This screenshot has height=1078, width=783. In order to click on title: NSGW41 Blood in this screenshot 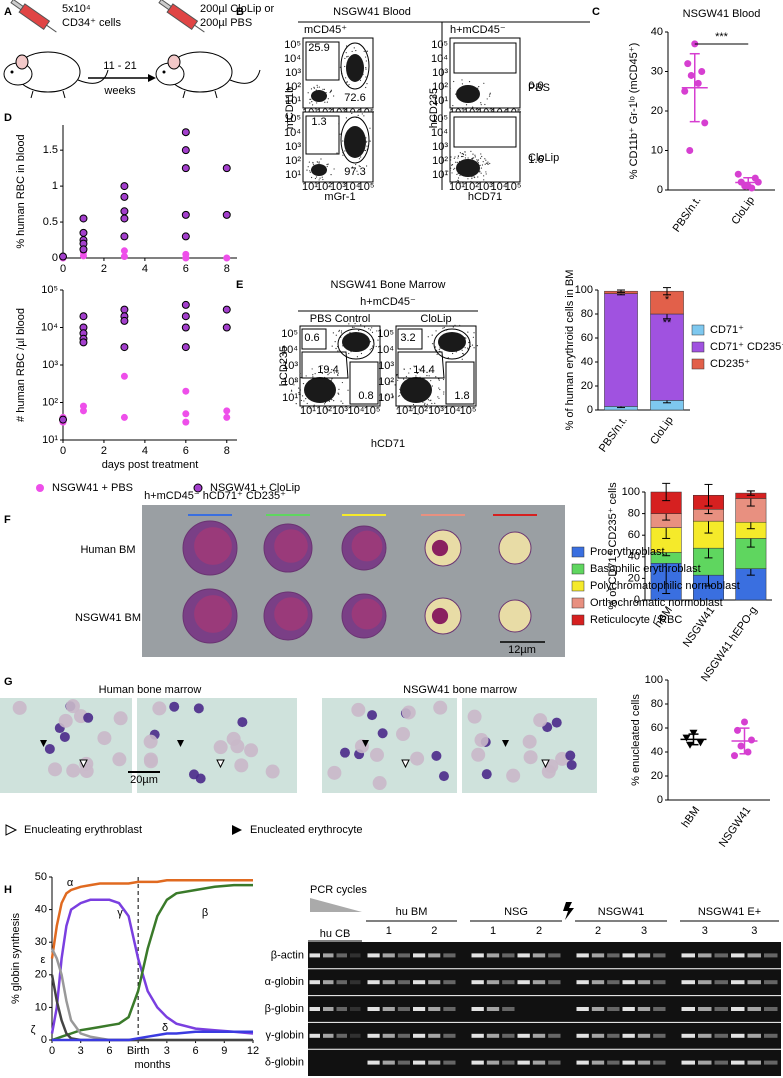, I will do `click(372, 12)`.